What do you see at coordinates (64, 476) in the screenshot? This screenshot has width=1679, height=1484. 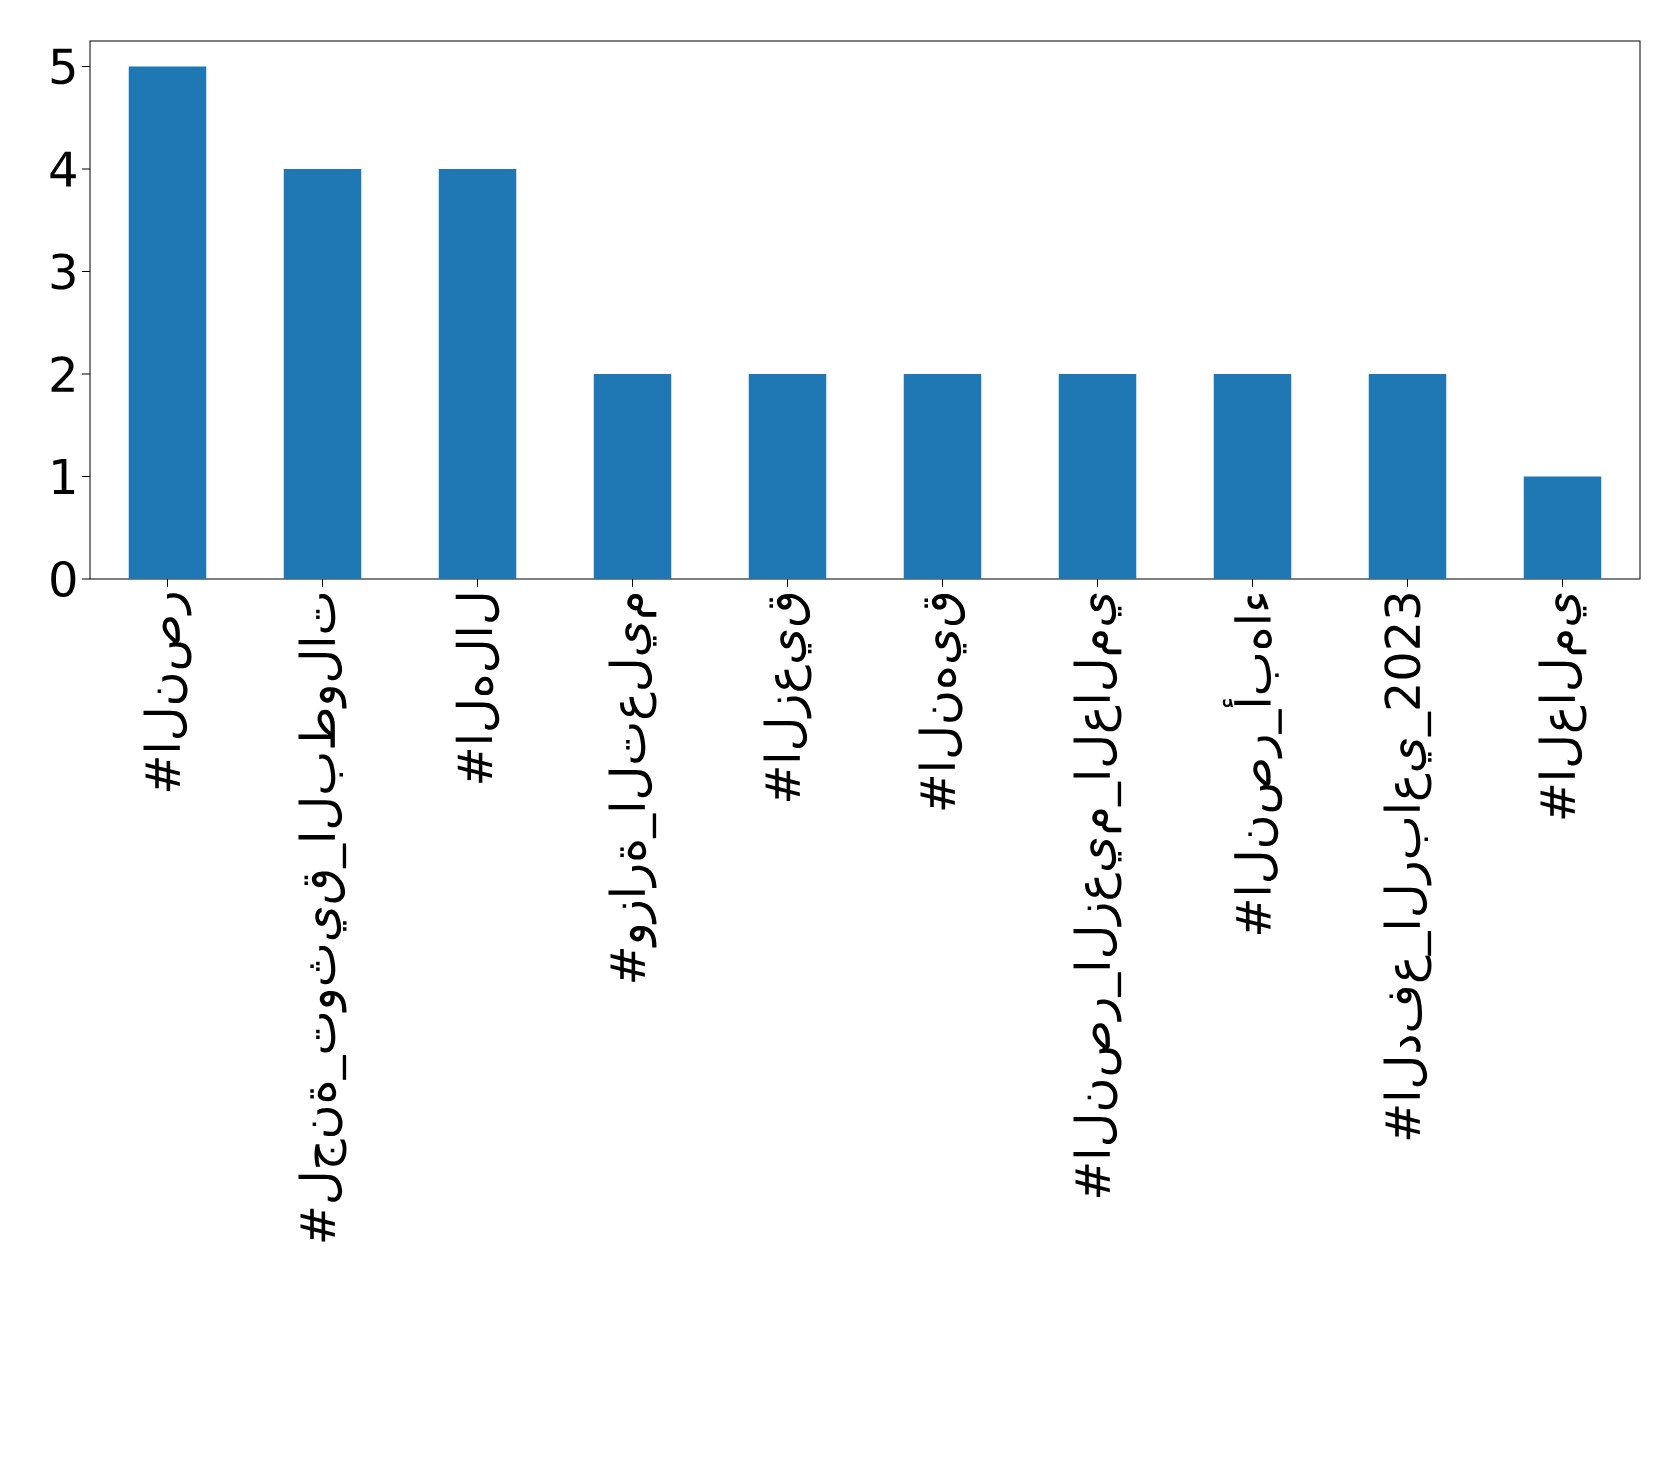 I see `y-tick-label: 1` at bounding box center [64, 476].